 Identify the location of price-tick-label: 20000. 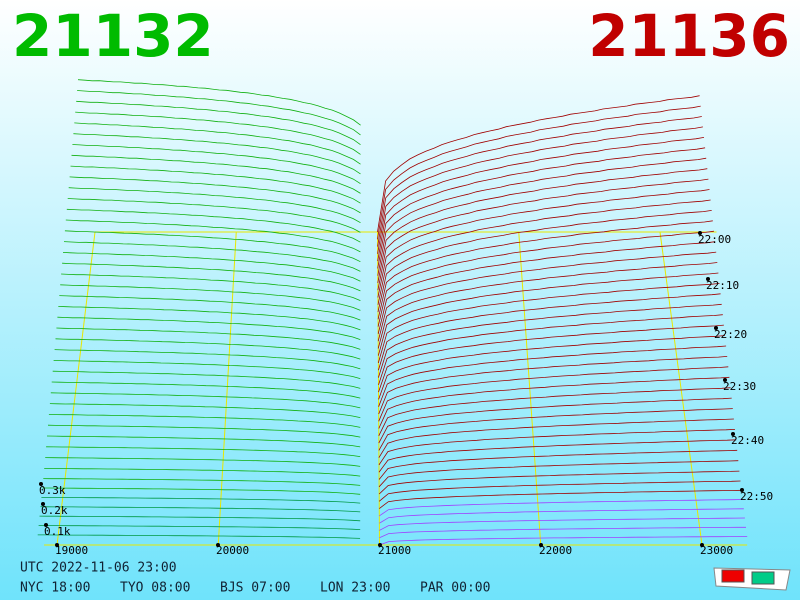
(232, 550).